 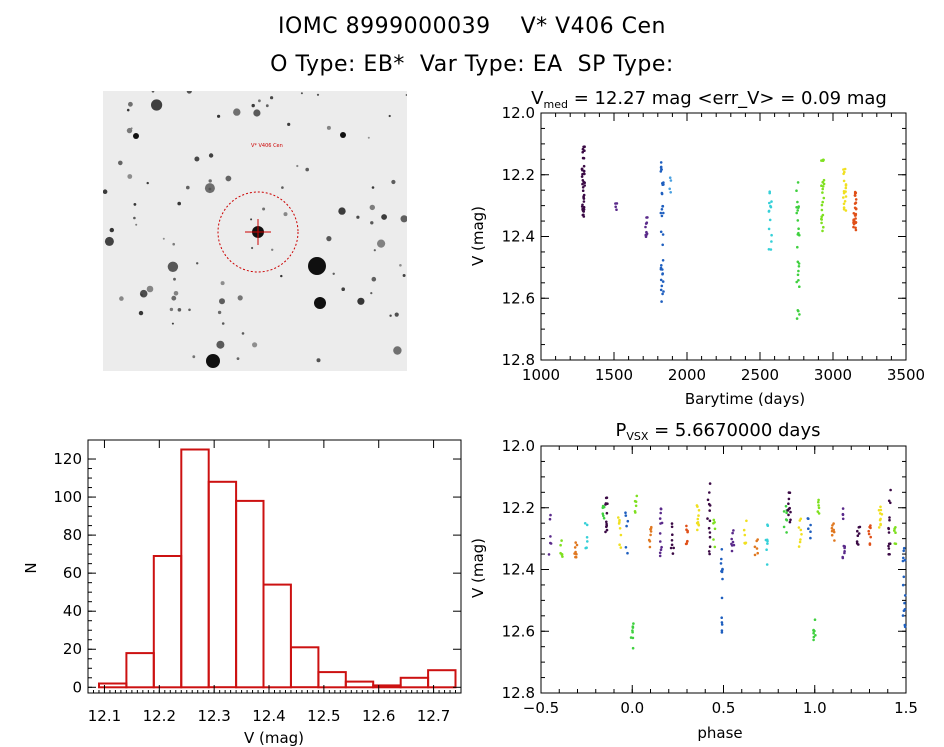 I want to click on lightcurve-ytick-label: 12.0, so click(x=518, y=113).